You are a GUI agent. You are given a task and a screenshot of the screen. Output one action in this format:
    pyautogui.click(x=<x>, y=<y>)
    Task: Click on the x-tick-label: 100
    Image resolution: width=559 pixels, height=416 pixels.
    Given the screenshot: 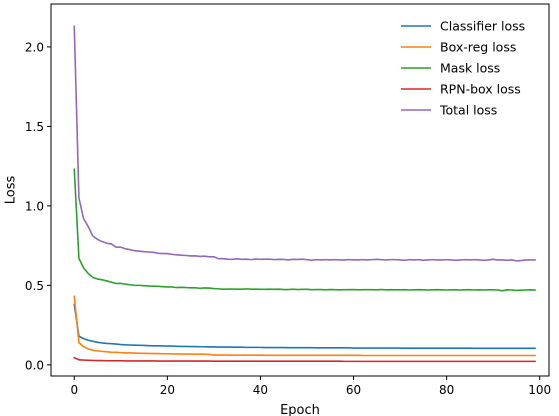 What is the action you would take?
    pyautogui.click(x=539, y=390)
    